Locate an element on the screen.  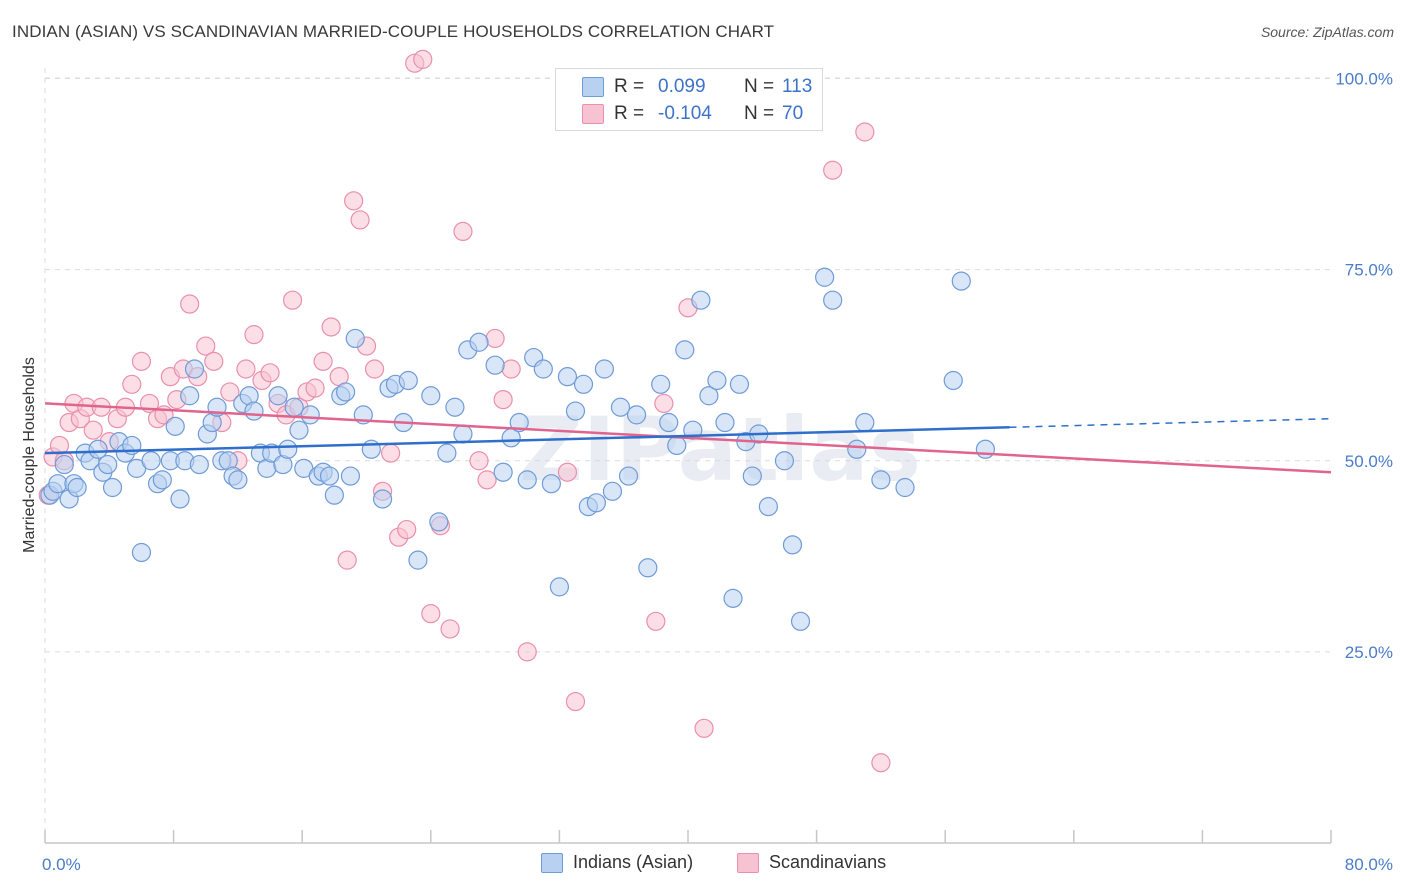
stats-legend: R = 0.099 N = 113 R = -0.104 N = 70 is located at coordinates (689, 99).